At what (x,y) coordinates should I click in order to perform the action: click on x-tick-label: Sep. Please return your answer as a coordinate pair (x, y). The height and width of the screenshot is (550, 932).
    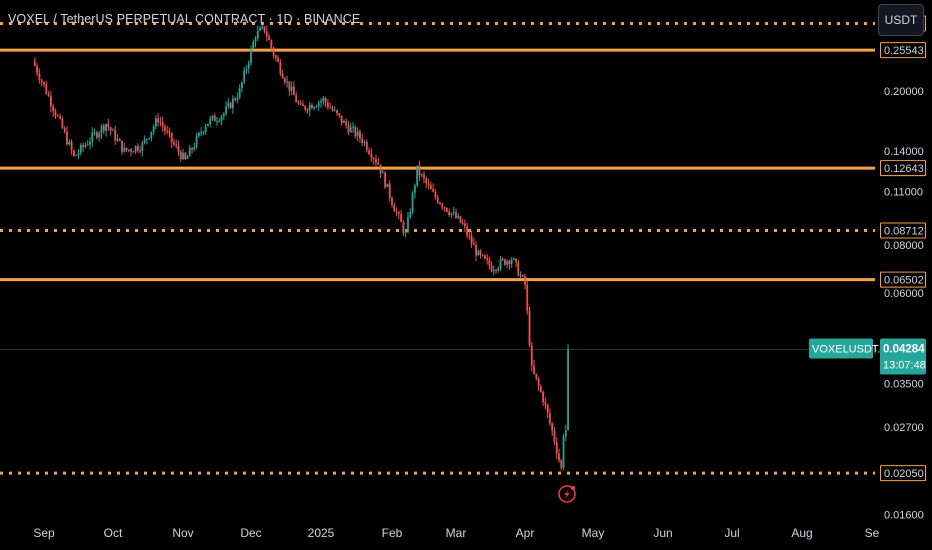
    Looking at the image, I should click on (44, 533).